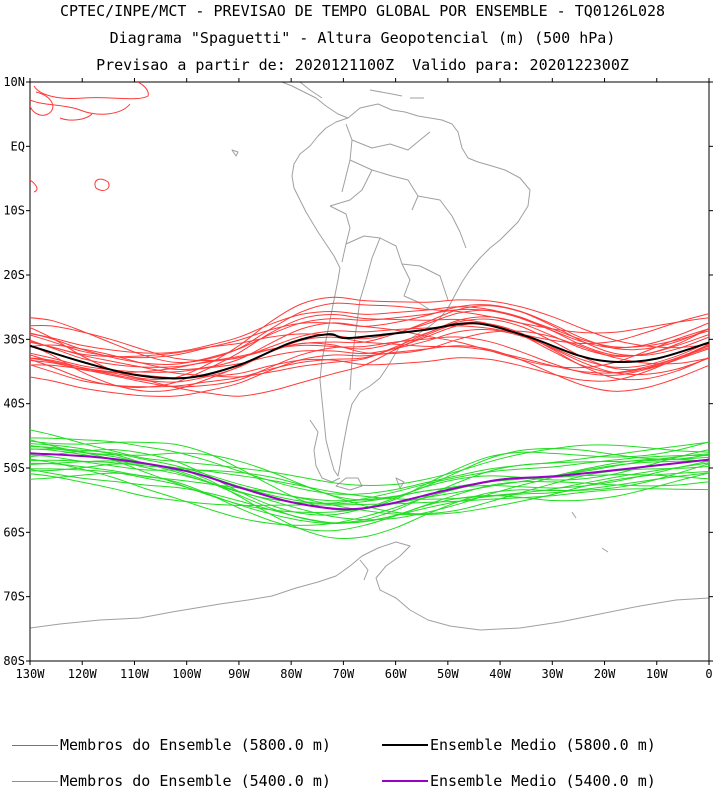 This screenshot has width=725, height=792. I want to click on lon-label: 90W, so click(239, 674).